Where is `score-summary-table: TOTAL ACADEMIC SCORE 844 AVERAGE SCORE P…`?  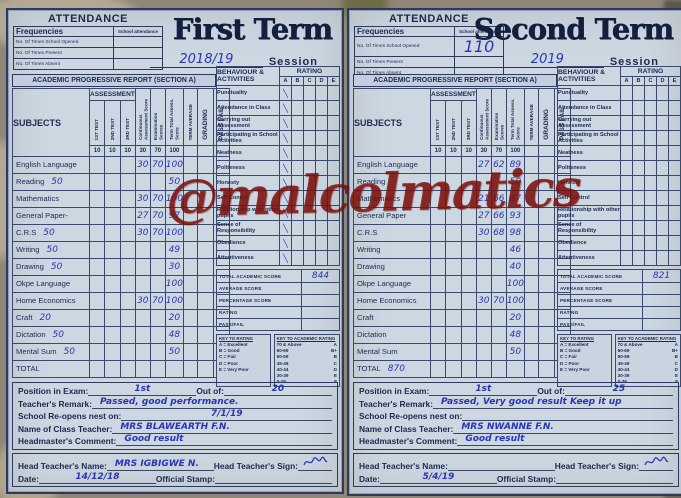
score-summary-table: TOTAL ACADEMIC SCORE 844 AVERAGE SCORE P… is located at coordinates (278, 300).